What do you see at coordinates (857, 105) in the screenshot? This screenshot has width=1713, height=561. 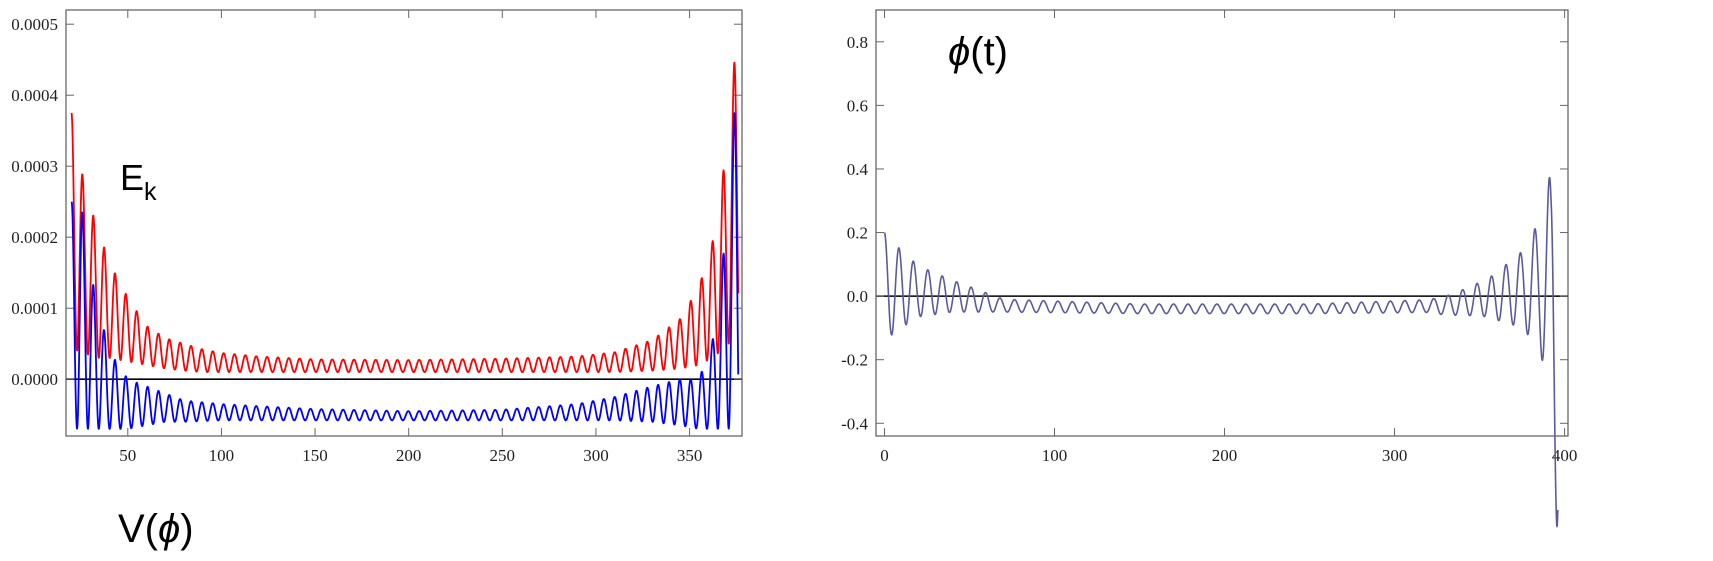 I see `y-tick-label: 0.6` at bounding box center [857, 105].